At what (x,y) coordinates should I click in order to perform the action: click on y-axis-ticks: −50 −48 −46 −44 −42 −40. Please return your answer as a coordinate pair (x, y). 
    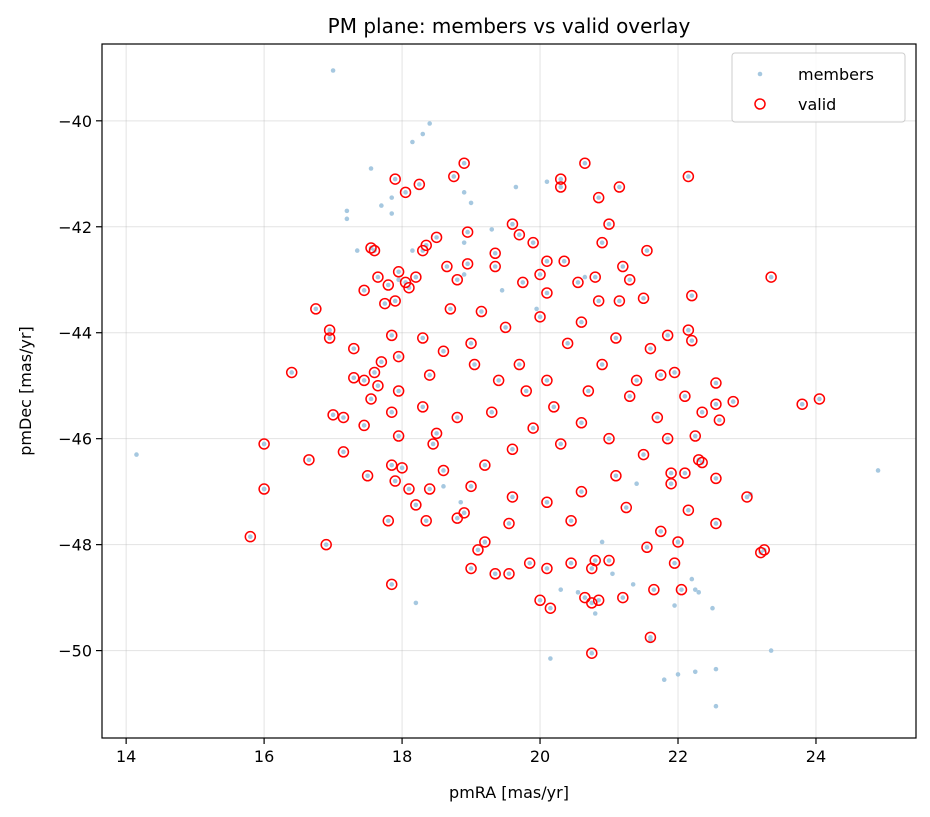
    Looking at the image, I should click on (80, 386).